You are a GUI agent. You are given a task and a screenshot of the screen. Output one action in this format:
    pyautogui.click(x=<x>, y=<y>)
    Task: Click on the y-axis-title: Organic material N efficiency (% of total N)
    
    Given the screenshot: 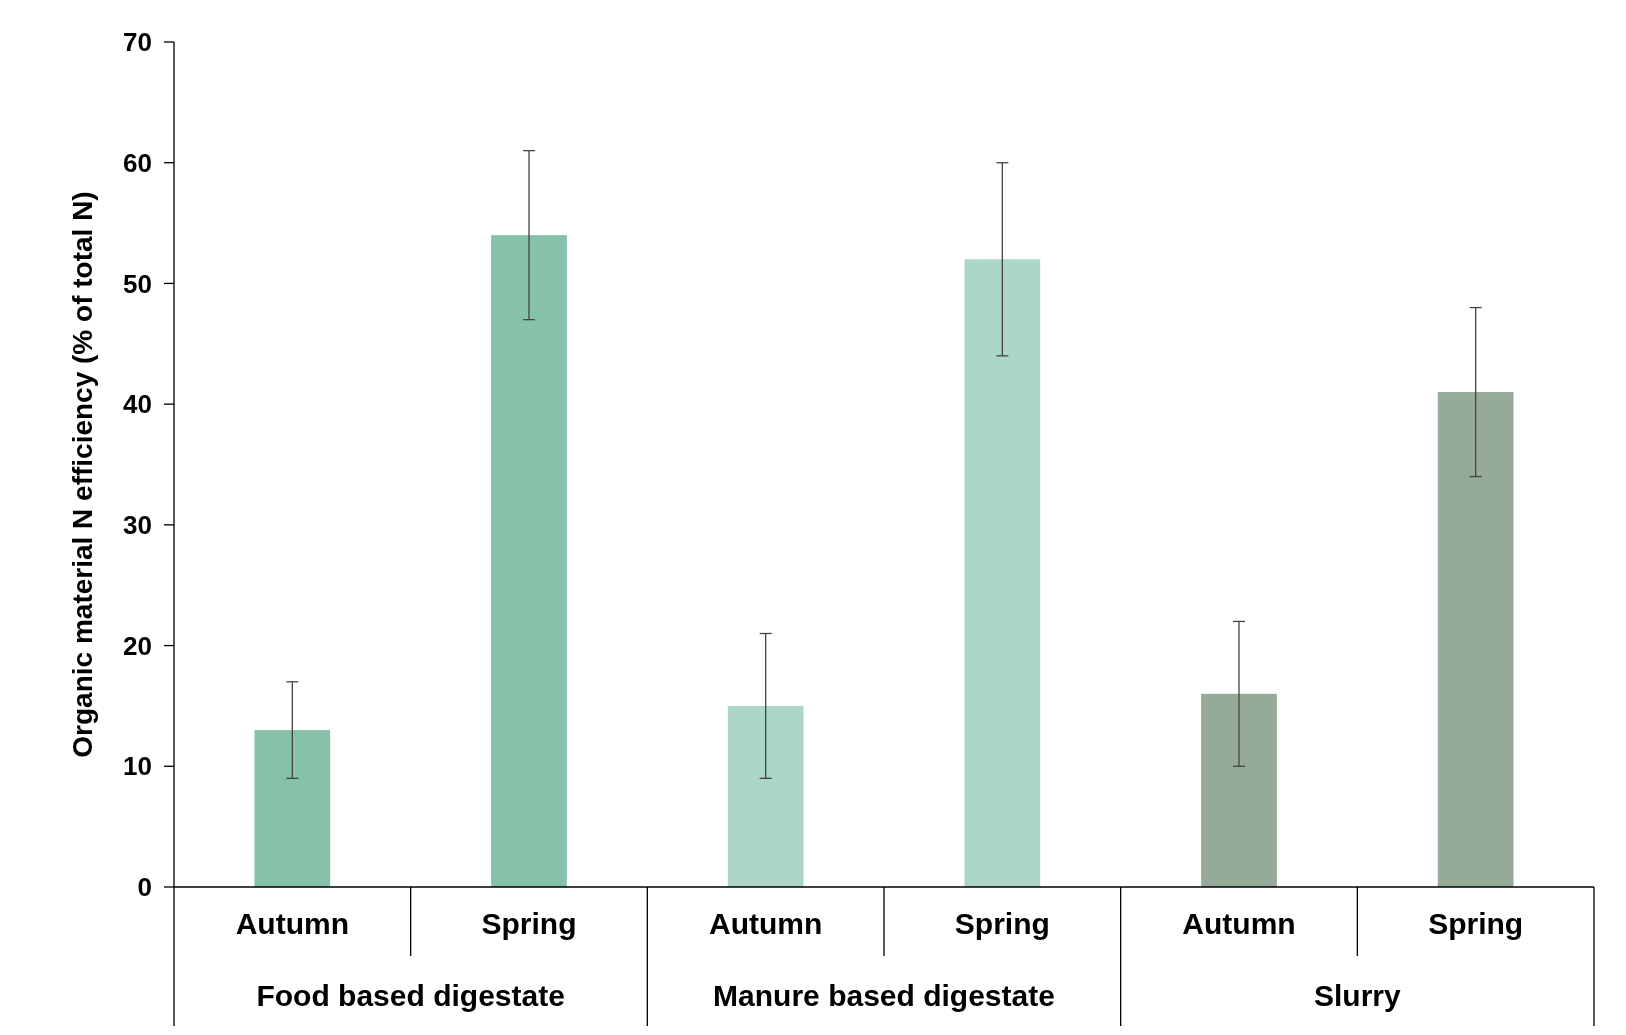 What is the action you would take?
    pyautogui.click(x=82, y=474)
    